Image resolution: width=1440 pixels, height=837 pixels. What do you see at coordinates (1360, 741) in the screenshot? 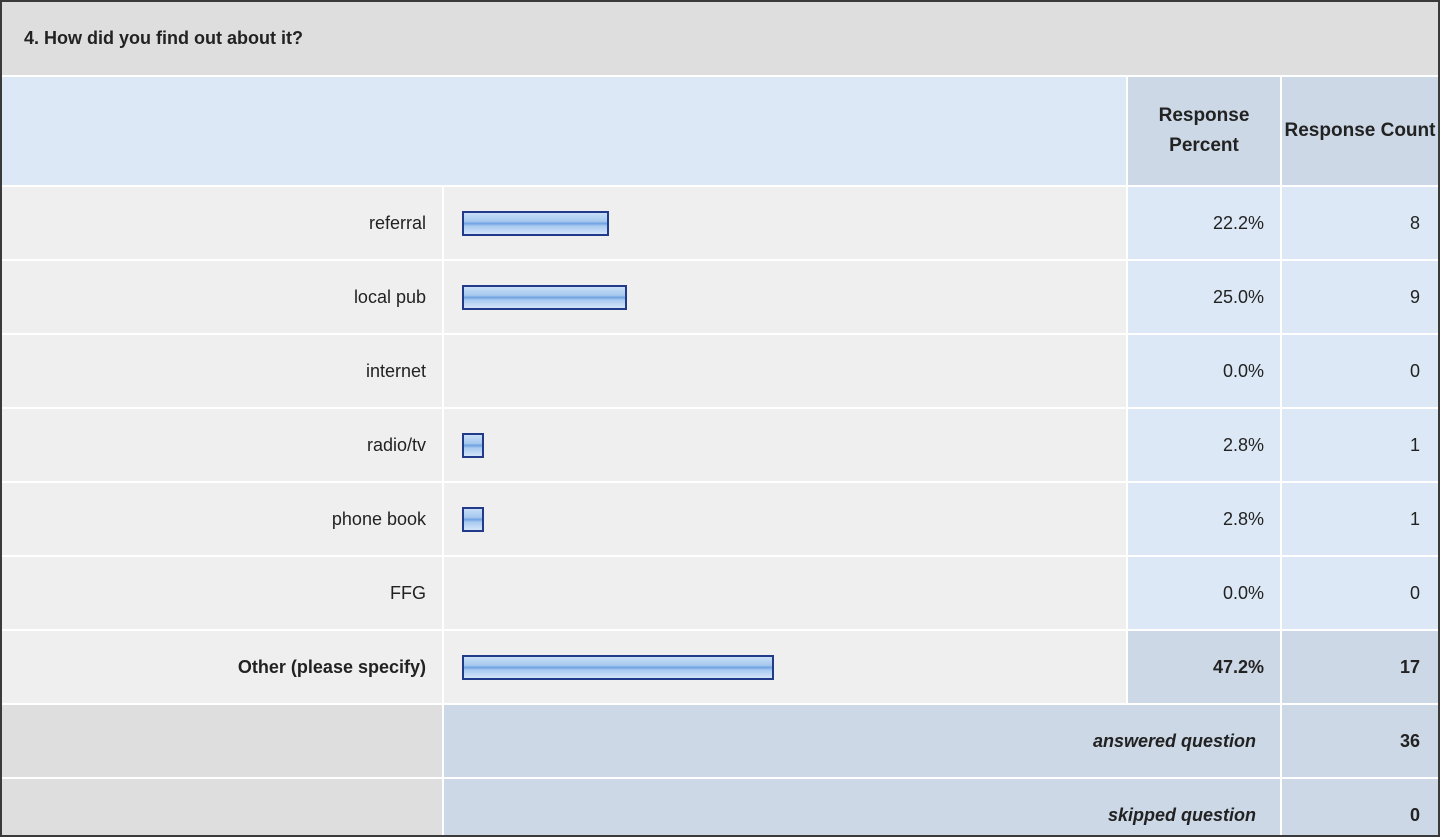
I see `answered-question-count: 36` at bounding box center [1360, 741].